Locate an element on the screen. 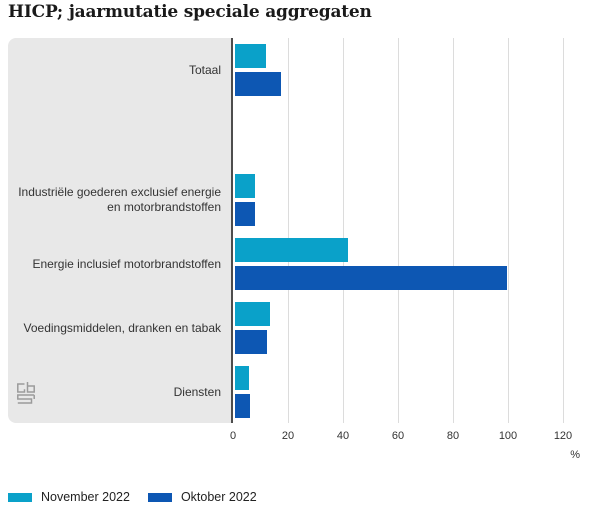 This screenshot has height=509, width=600. x-tick-label: 40 is located at coordinates (343, 436).